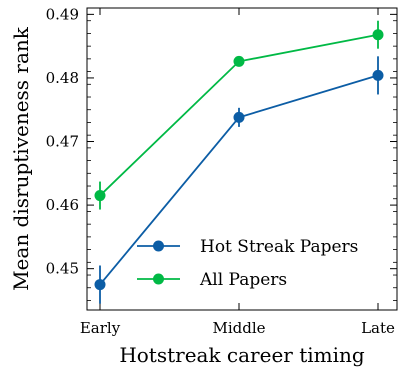 This screenshot has width=398, height=370. Describe the element at coordinates (62, 269) in the screenshot. I see `y-tick-label: 0.45` at that location.